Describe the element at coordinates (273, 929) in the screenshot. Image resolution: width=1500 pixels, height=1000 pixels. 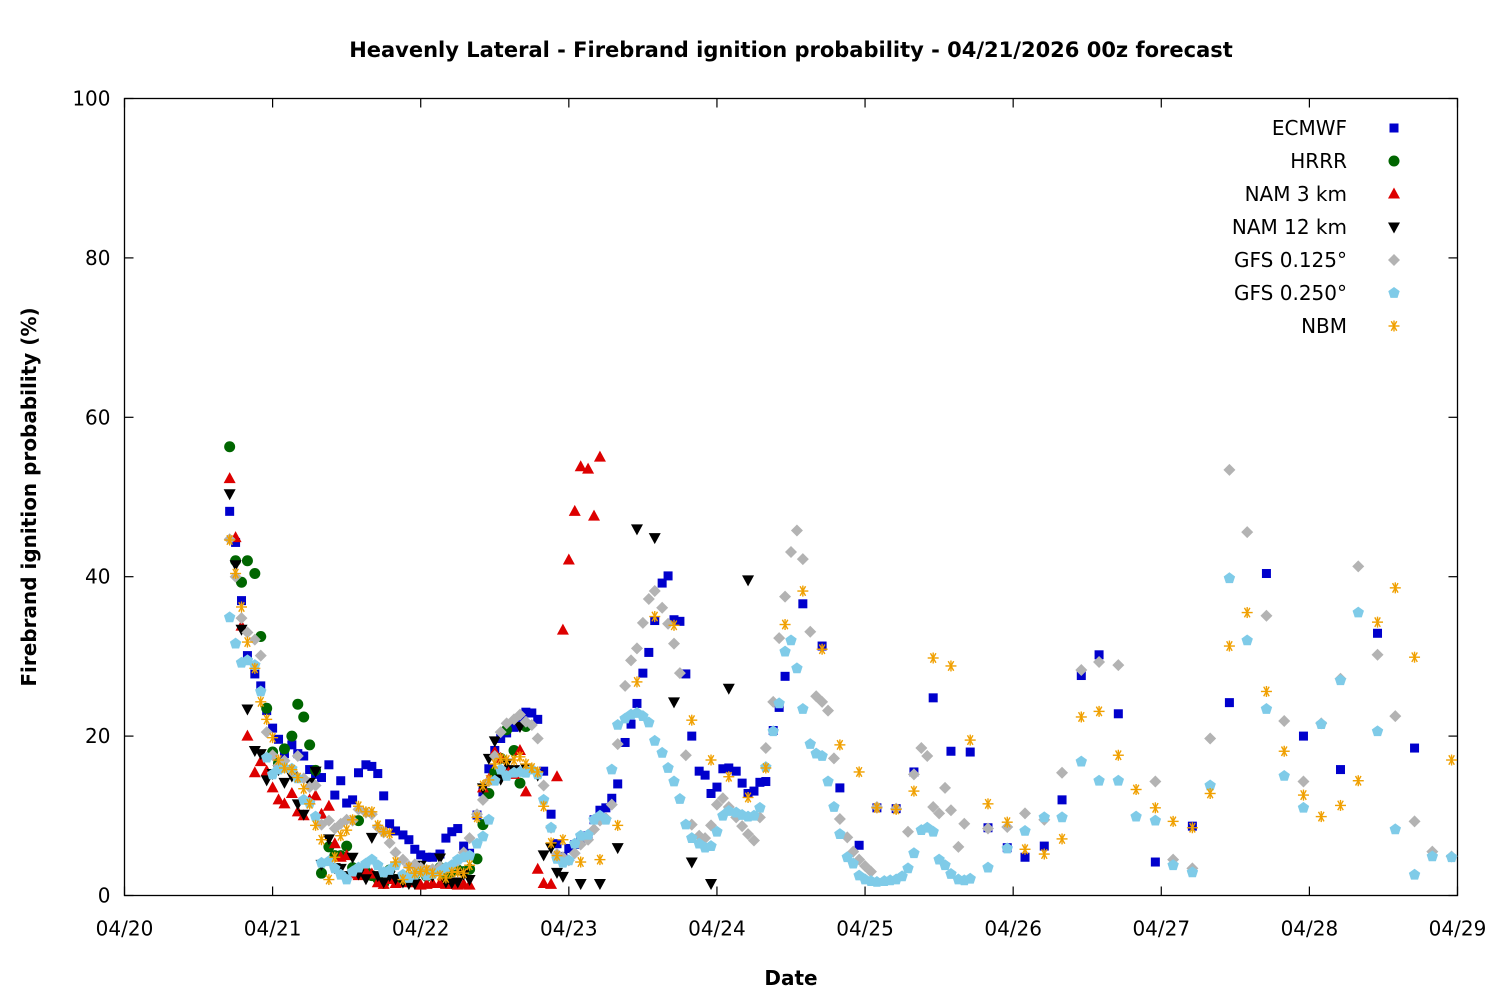
I see `x-tick-label: 04/21` at that location.